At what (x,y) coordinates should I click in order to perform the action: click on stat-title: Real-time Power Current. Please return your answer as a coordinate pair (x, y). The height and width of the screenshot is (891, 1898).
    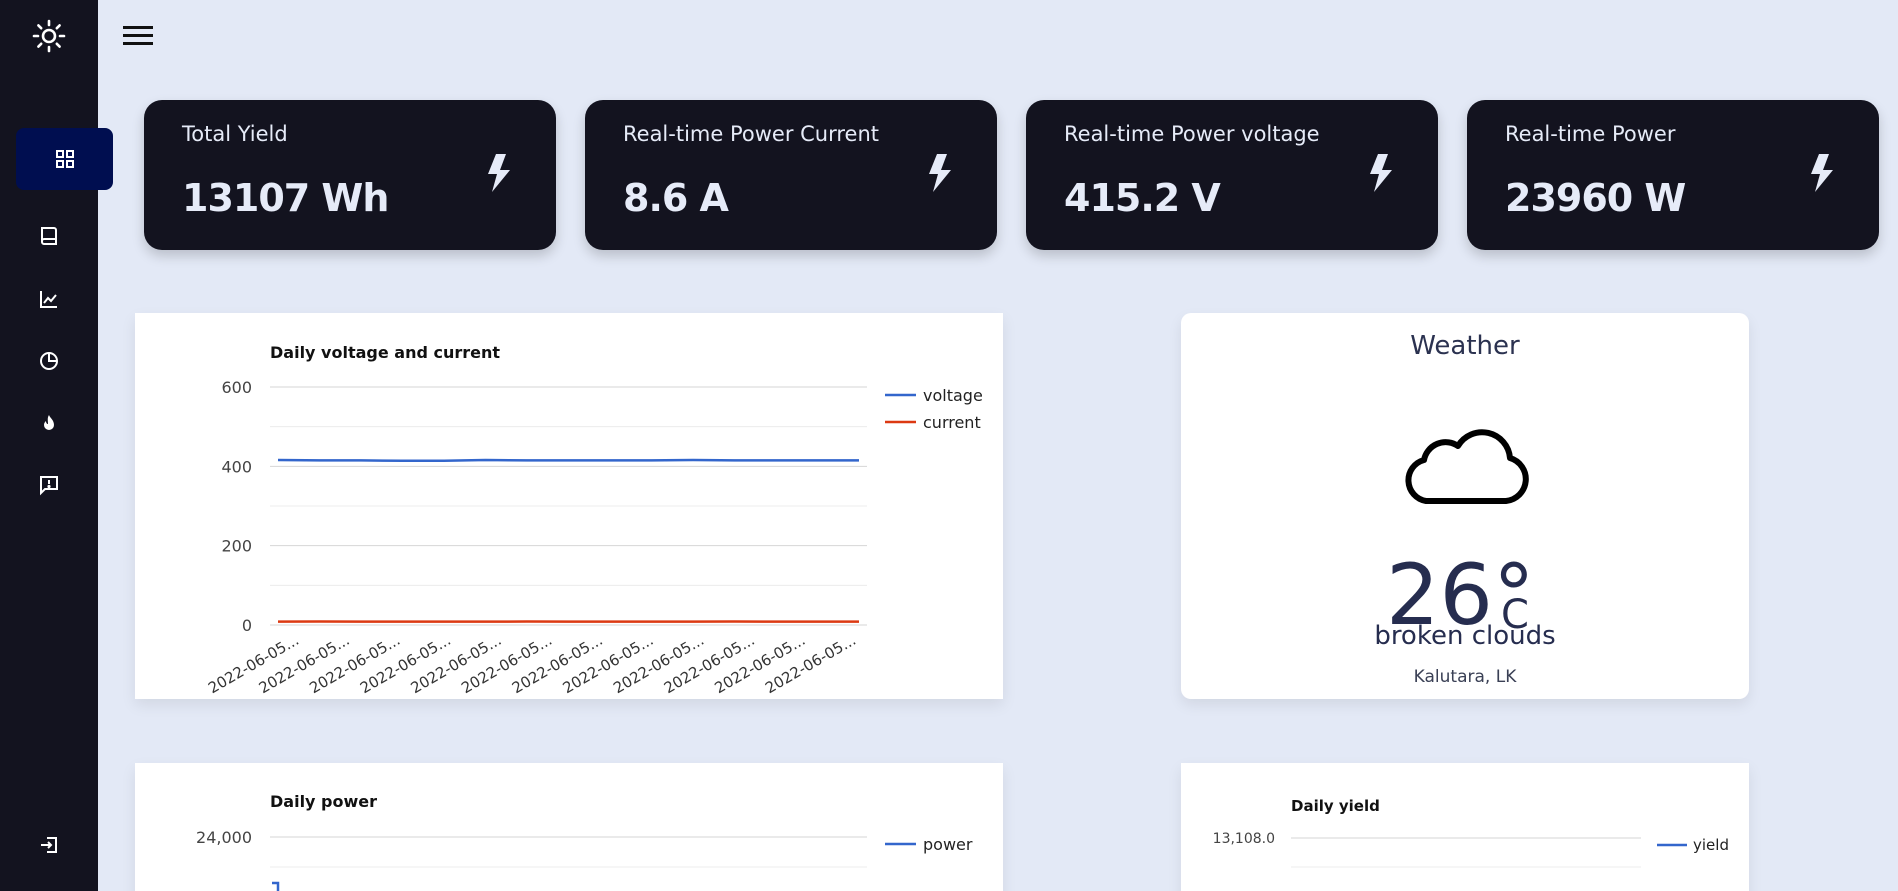
    Looking at the image, I should click on (751, 134).